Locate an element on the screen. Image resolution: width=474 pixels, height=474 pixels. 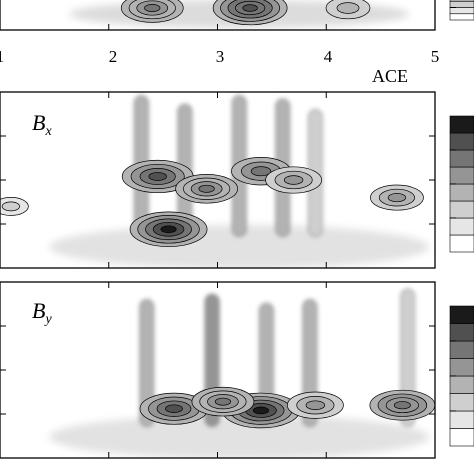
x-tick-label-5: 5 is located at coordinates (435, 56).